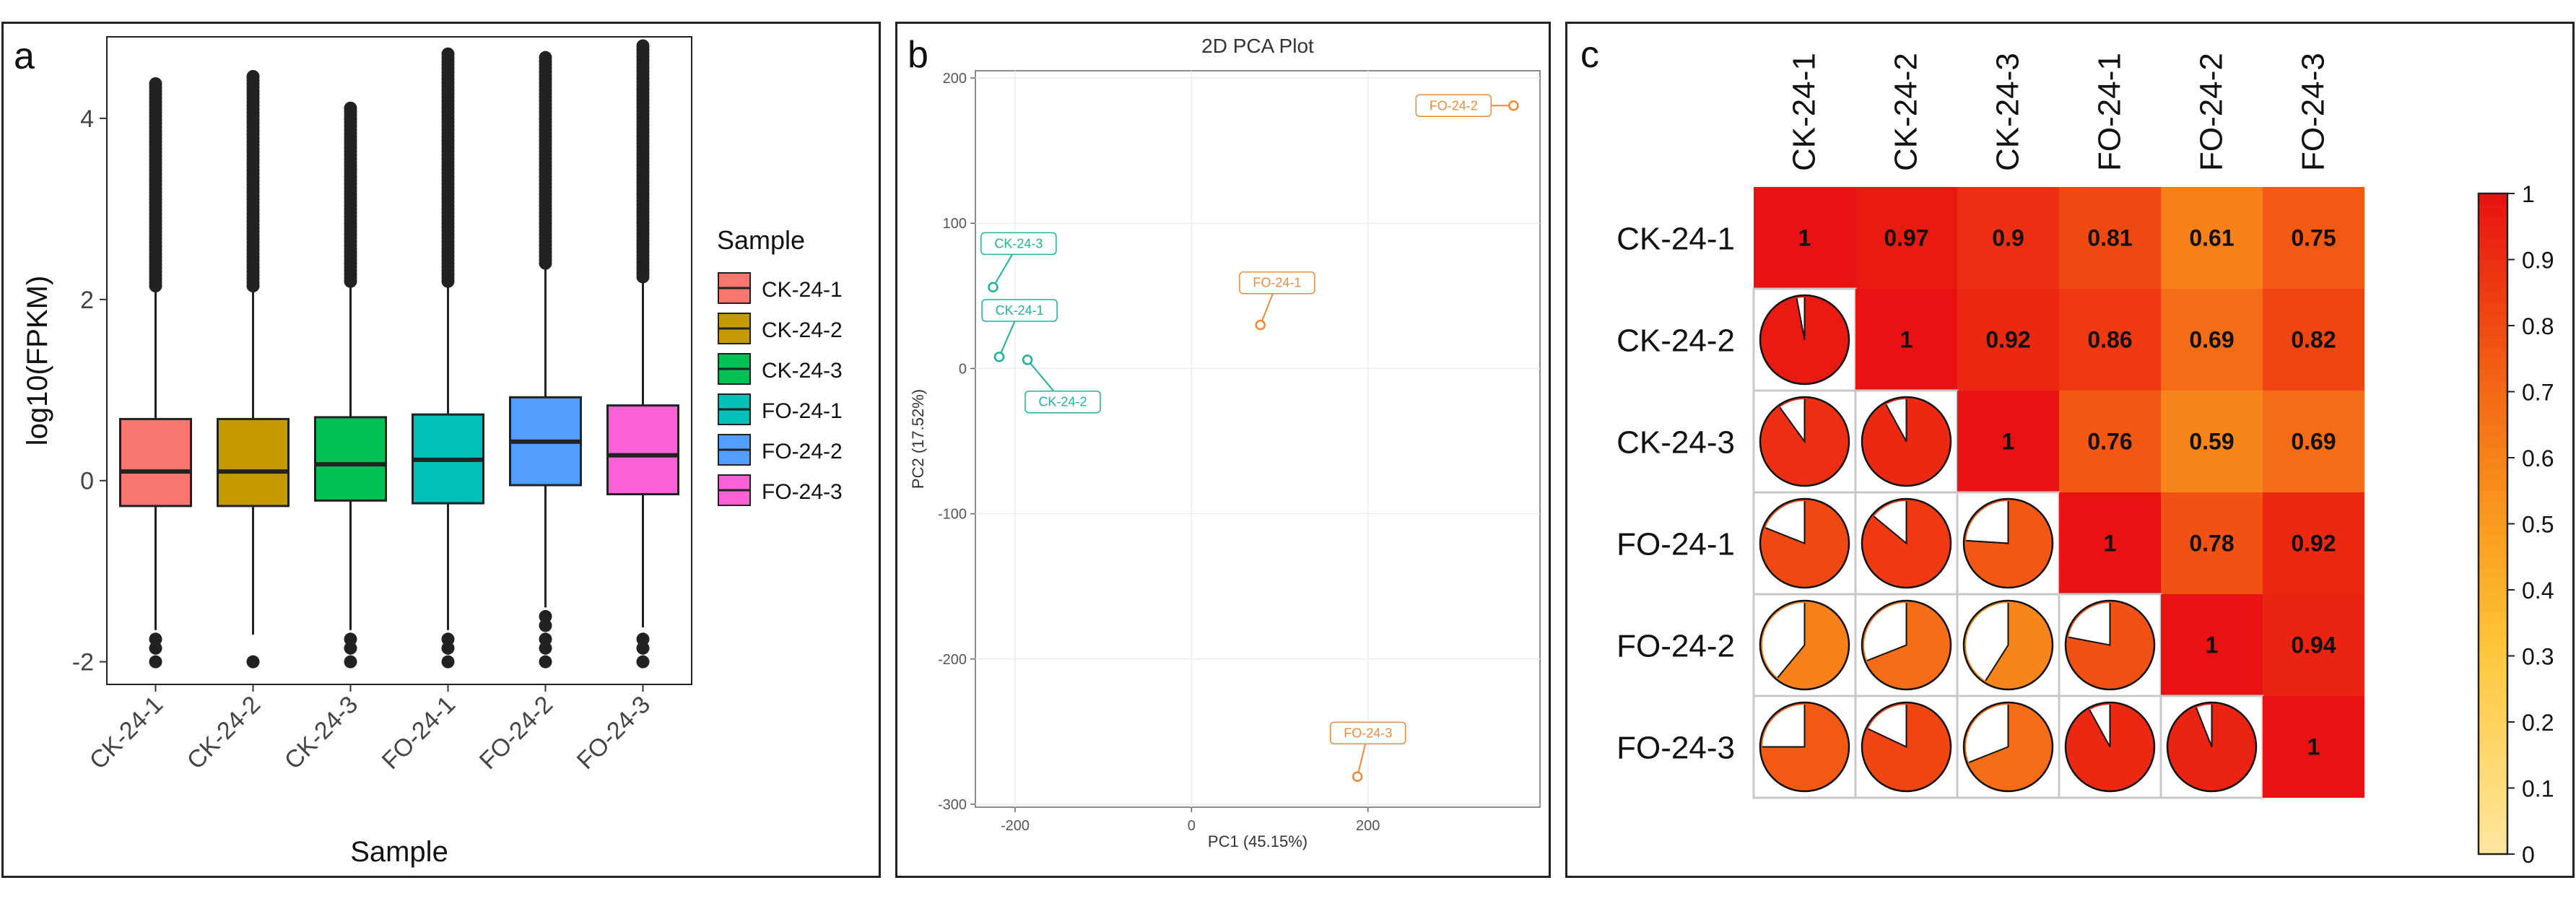 This screenshot has width=2576, height=901. Describe the element at coordinates (87, 300) in the screenshot. I see `y-tick-label: 2` at that location.